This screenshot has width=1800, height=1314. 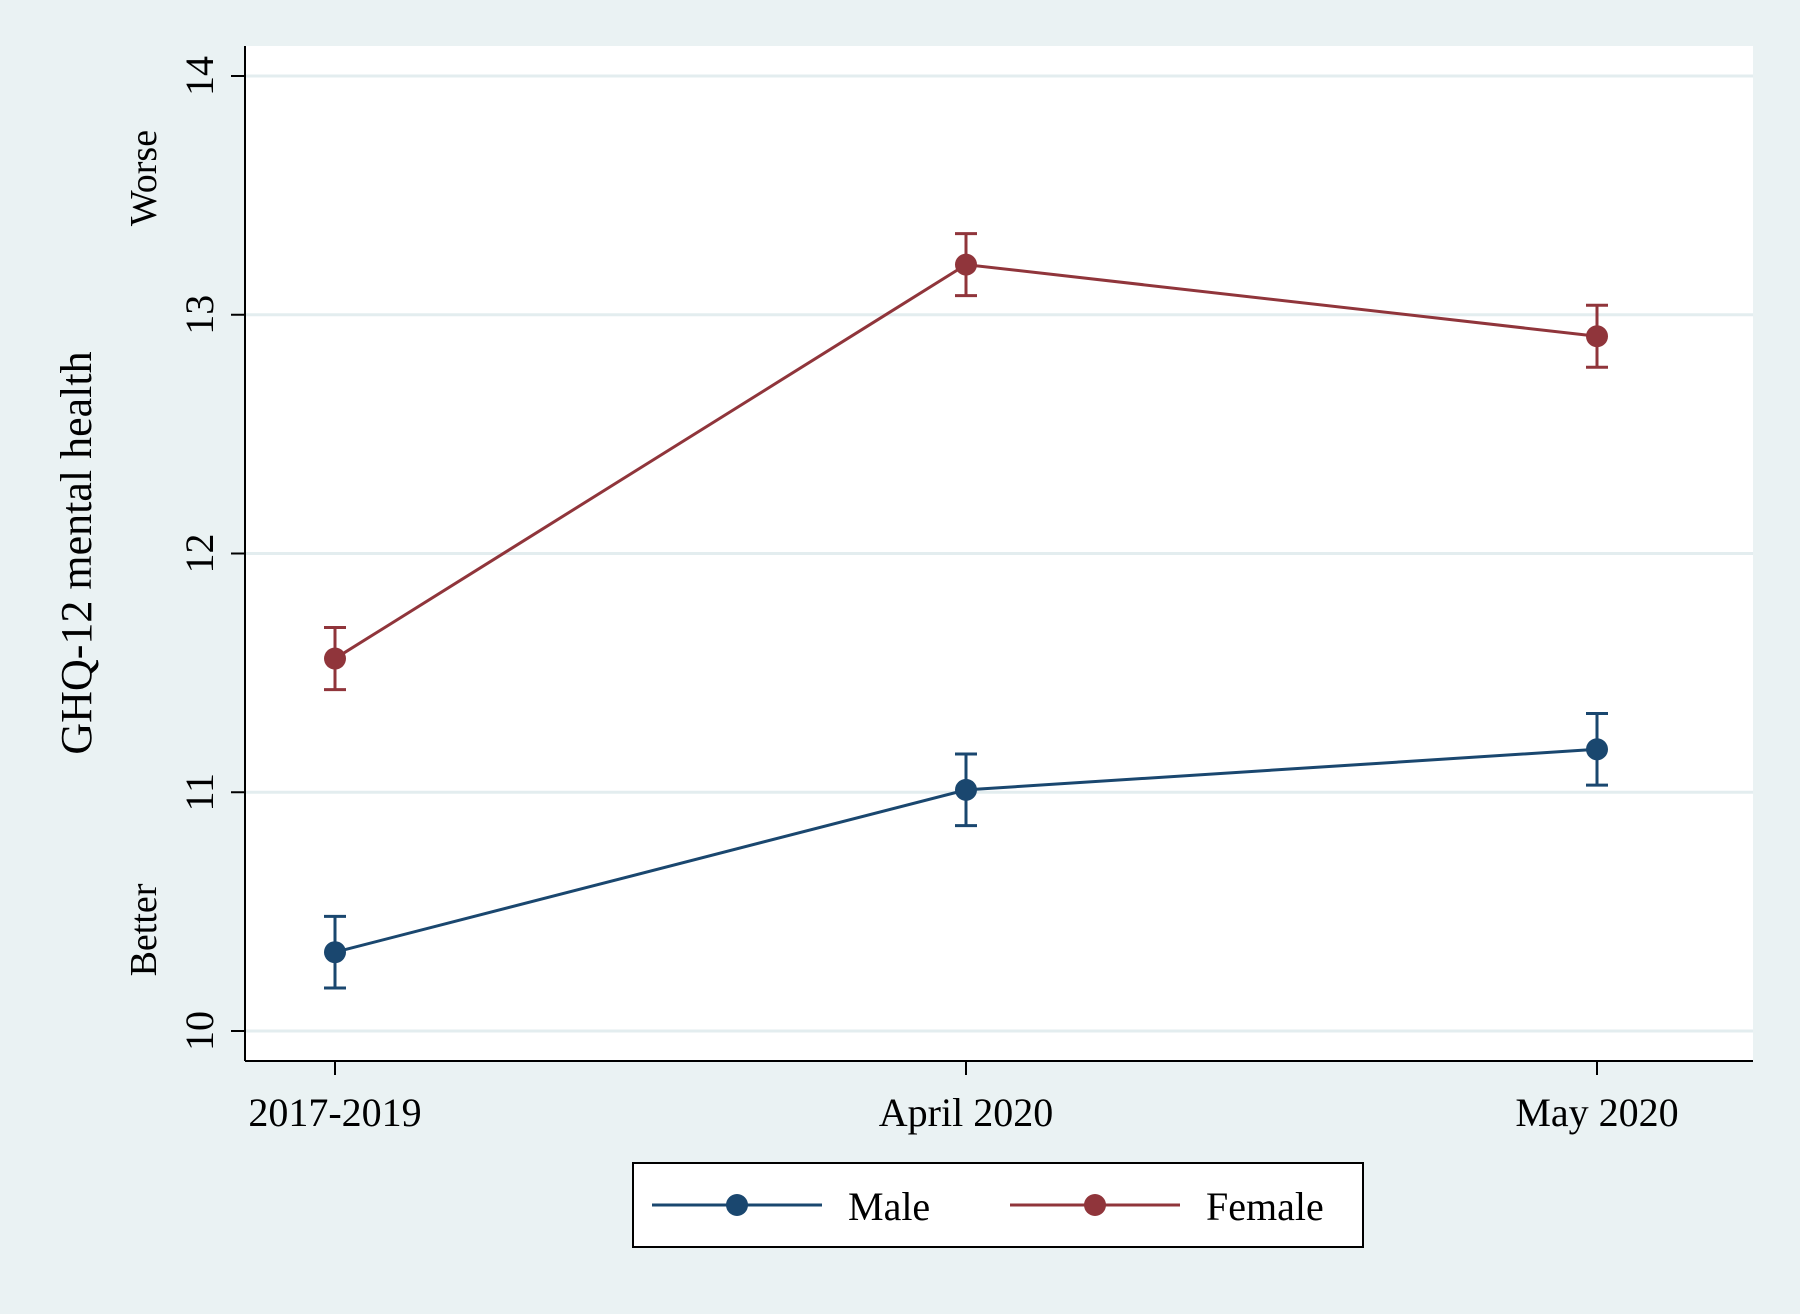 I want to click on x-tick-label-0: 2017-2019, so click(x=334, y=1112).